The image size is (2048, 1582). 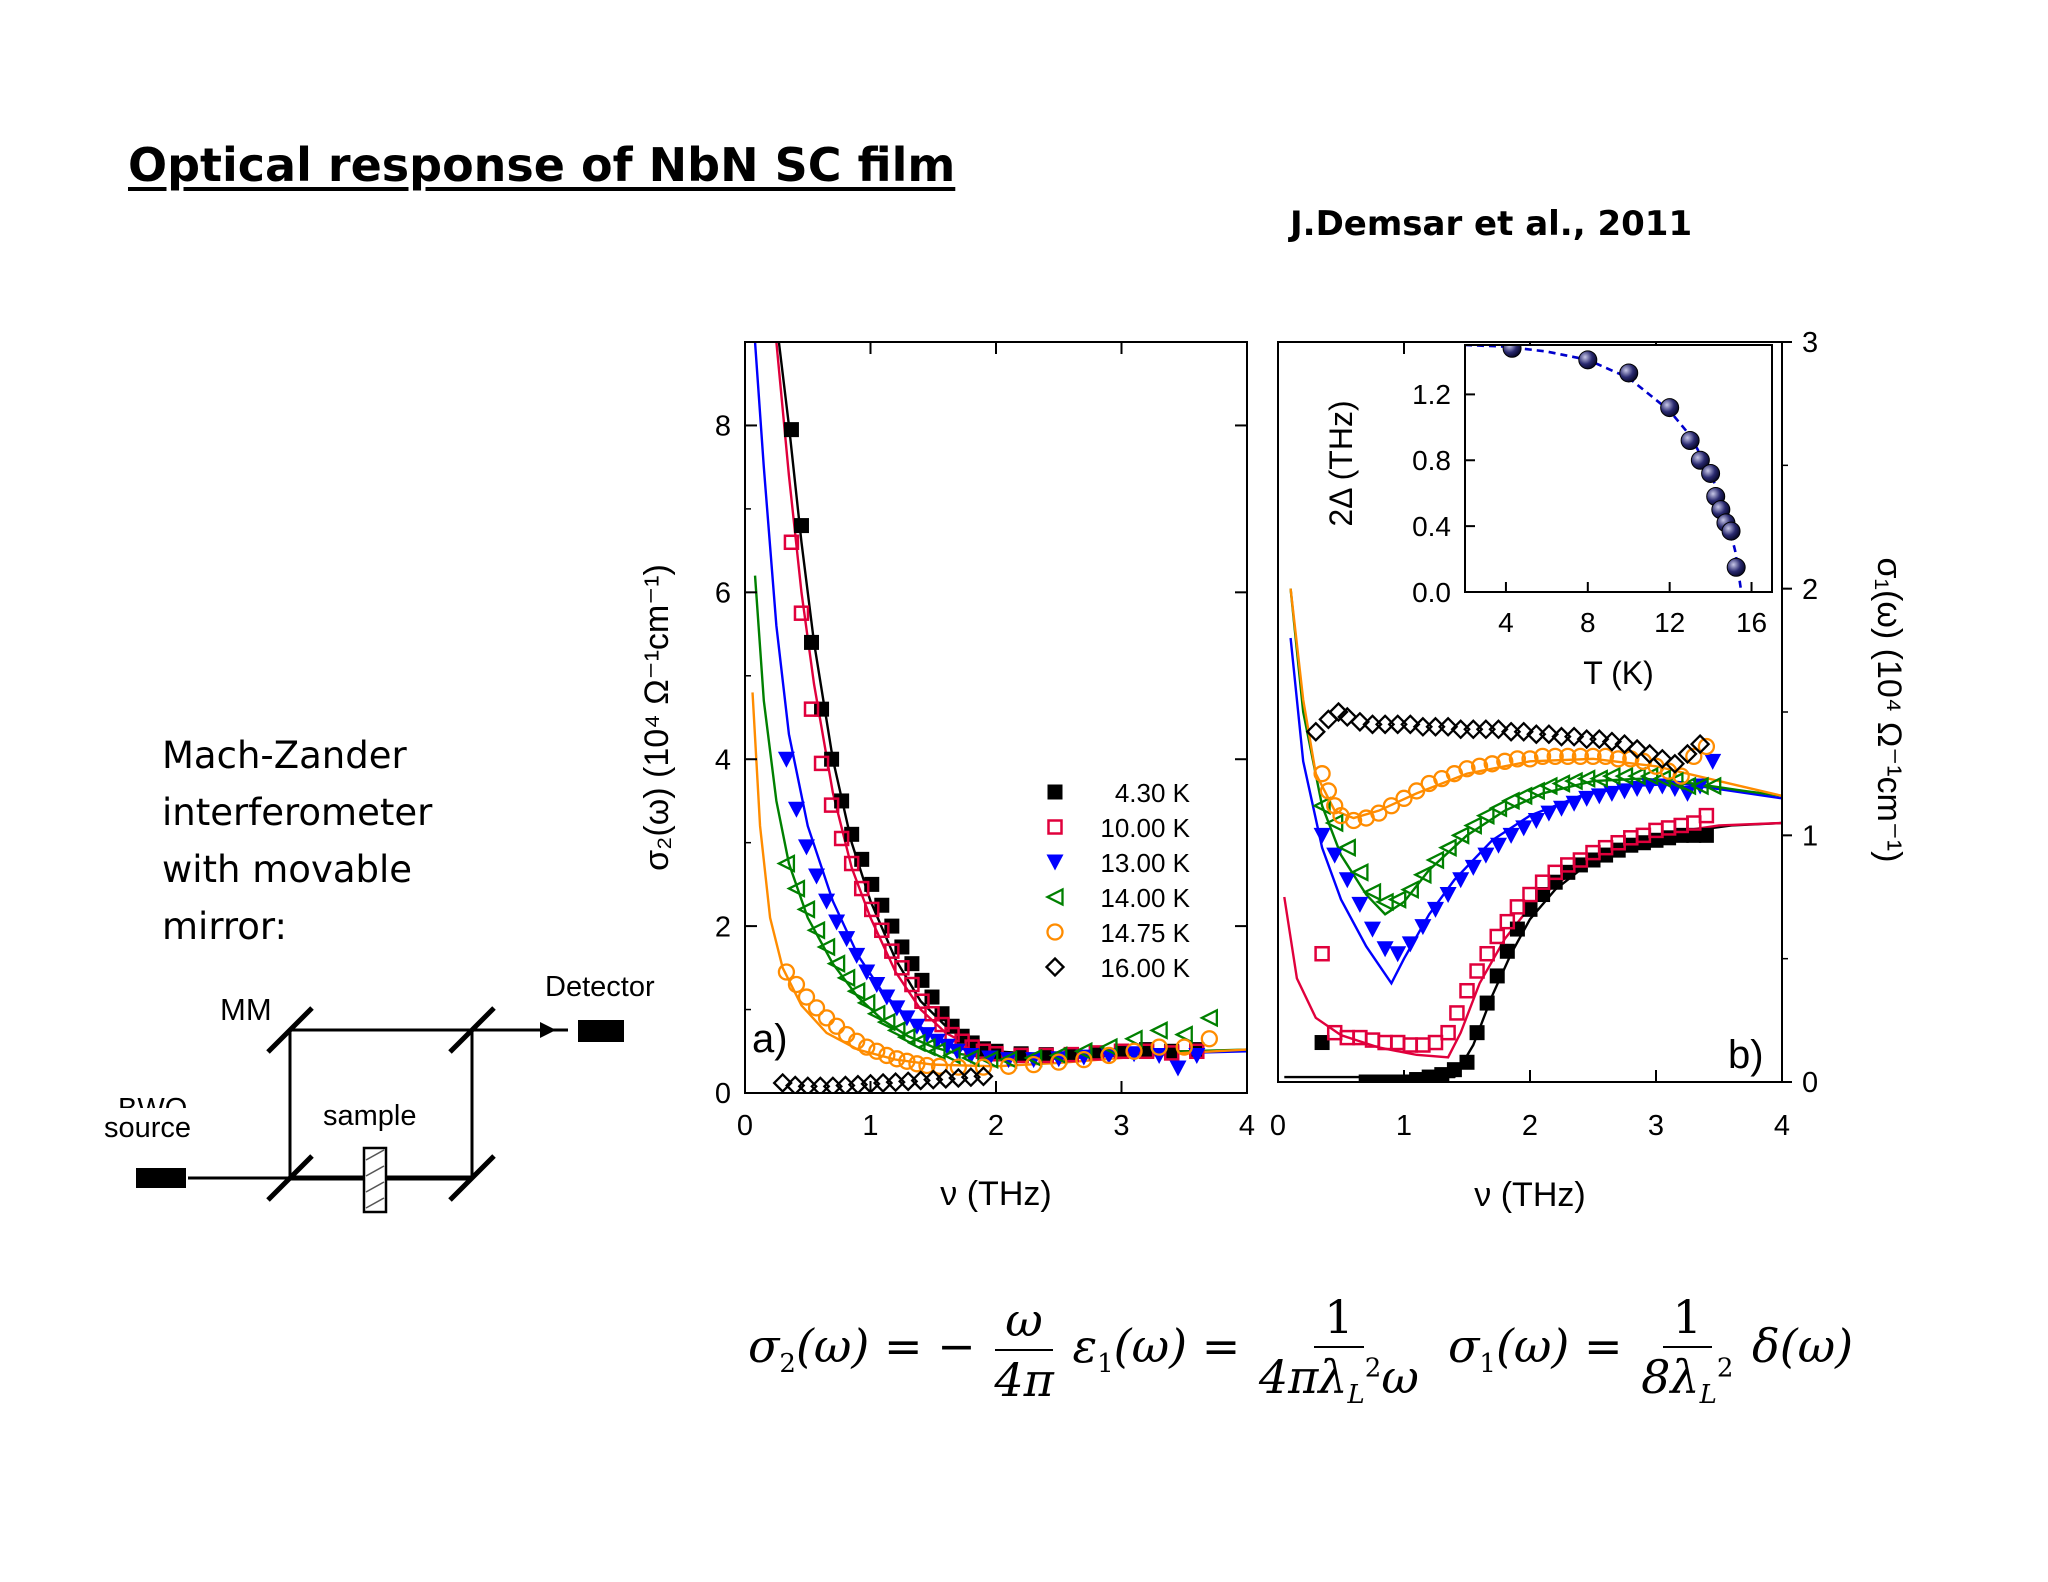 I want to click on y-axis-label: 2Δ (THz), so click(x=1341, y=463).